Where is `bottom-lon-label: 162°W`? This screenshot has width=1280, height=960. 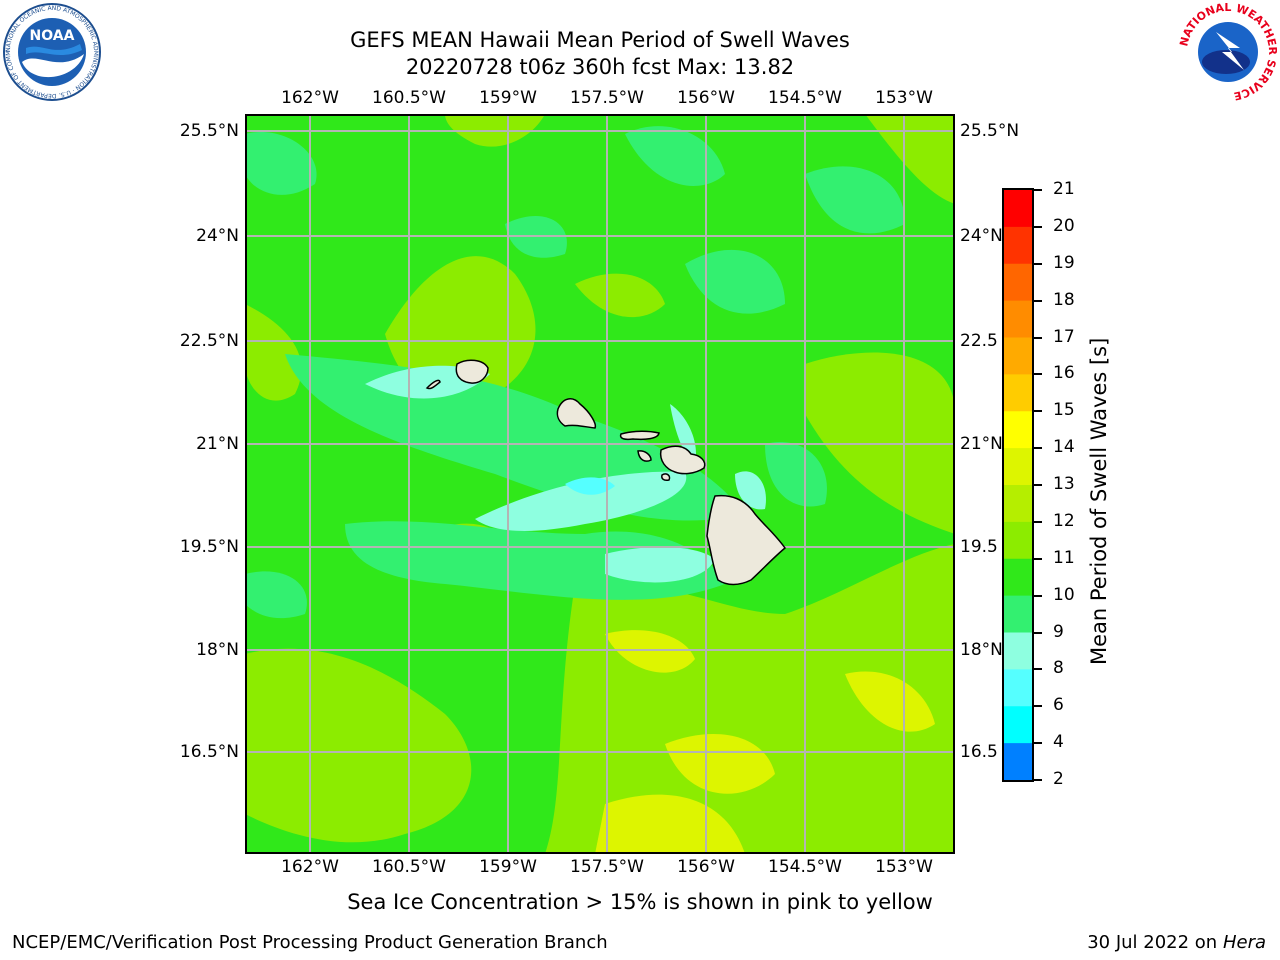 bottom-lon-label: 162°W is located at coordinates (310, 867).